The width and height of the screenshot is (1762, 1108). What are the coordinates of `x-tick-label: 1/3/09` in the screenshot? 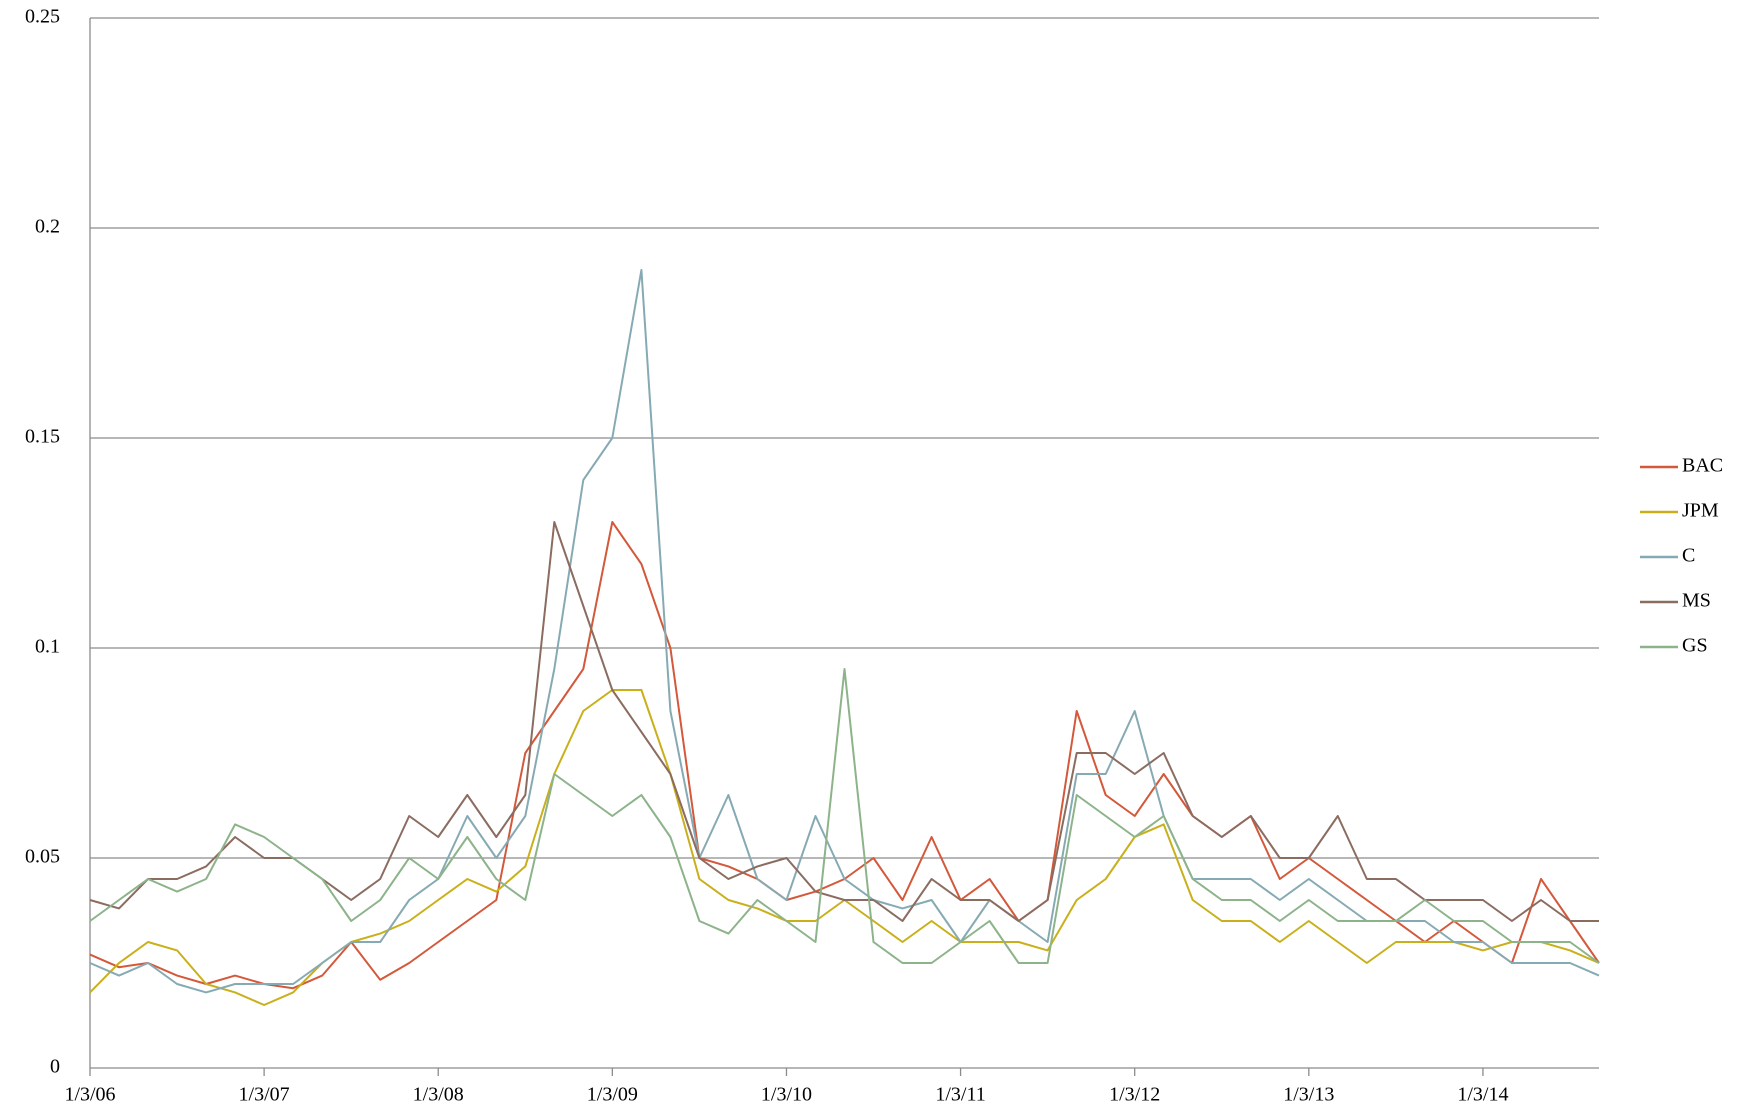 It's located at (612, 1095).